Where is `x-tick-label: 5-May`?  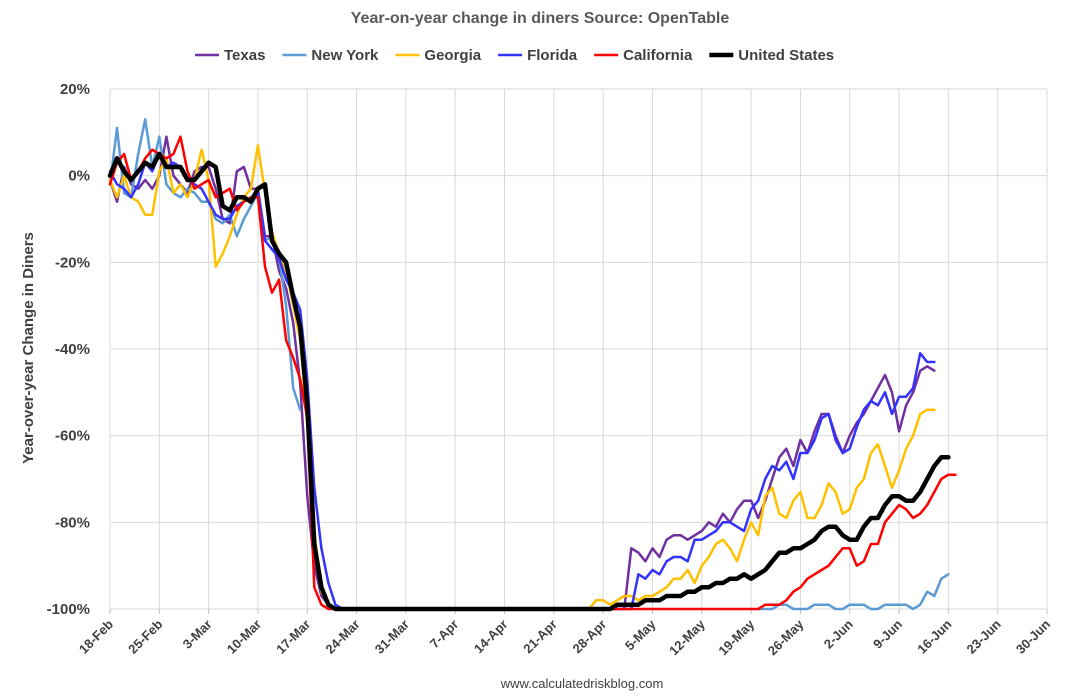
x-tick-label: 5-May is located at coordinates (640, 634).